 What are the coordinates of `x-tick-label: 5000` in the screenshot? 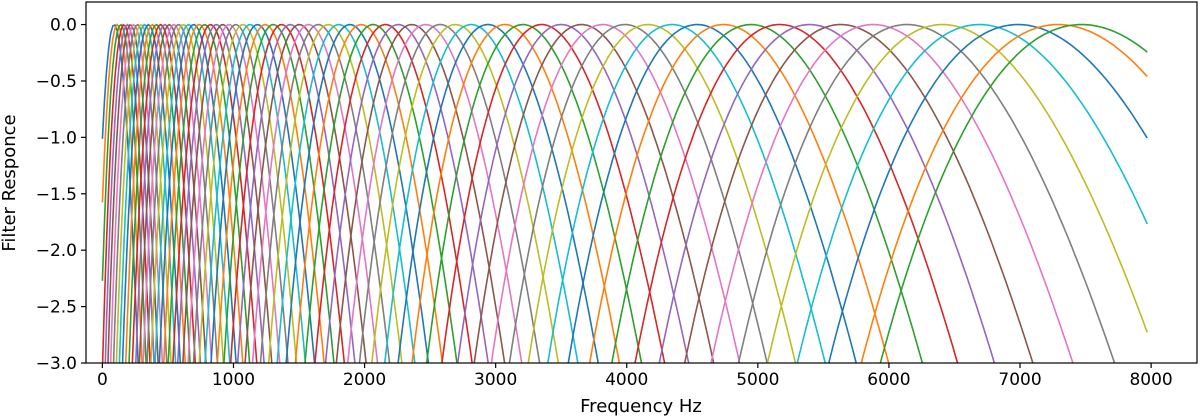 It's located at (757, 380).